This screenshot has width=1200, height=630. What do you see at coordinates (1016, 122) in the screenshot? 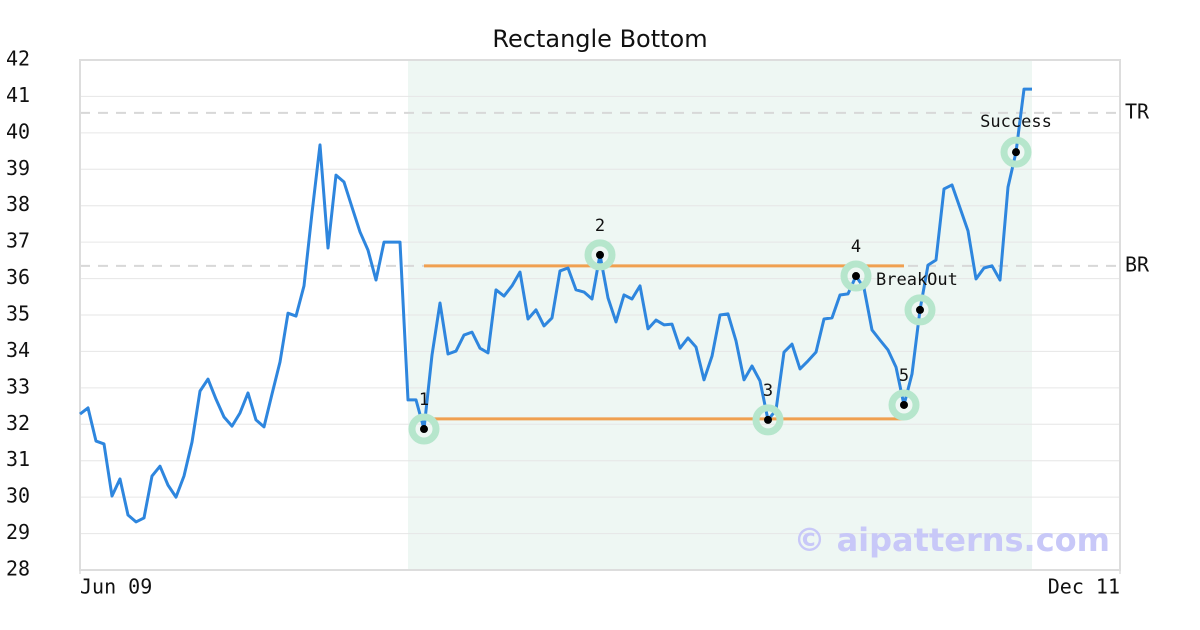
I see `annotation-label: Success` at bounding box center [1016, 122].